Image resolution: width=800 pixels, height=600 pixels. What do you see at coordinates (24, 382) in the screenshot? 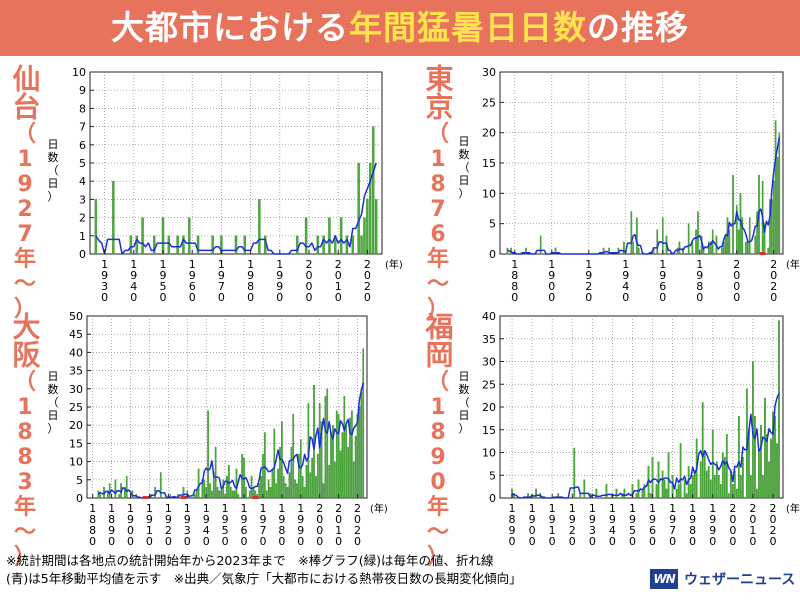
I see `osaka-year-char: （` at bounding box center [24, 382].